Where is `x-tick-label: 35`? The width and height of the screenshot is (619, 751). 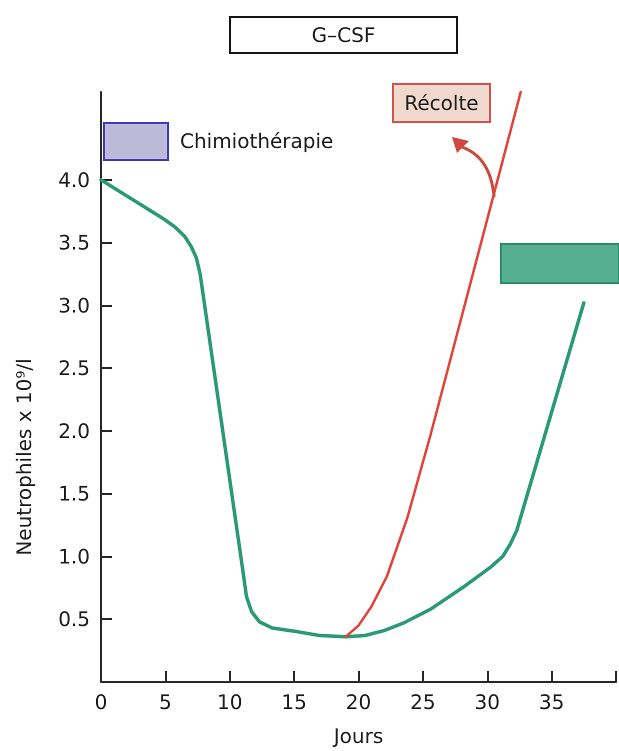
x-tick-label: 35 is located at coordinates (551, 702).